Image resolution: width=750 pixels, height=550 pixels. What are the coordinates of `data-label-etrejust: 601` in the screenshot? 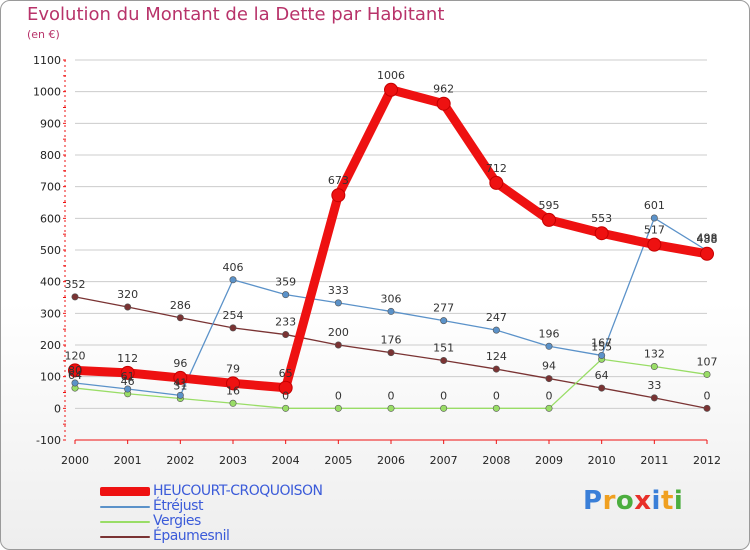 It's located at (654, 205).